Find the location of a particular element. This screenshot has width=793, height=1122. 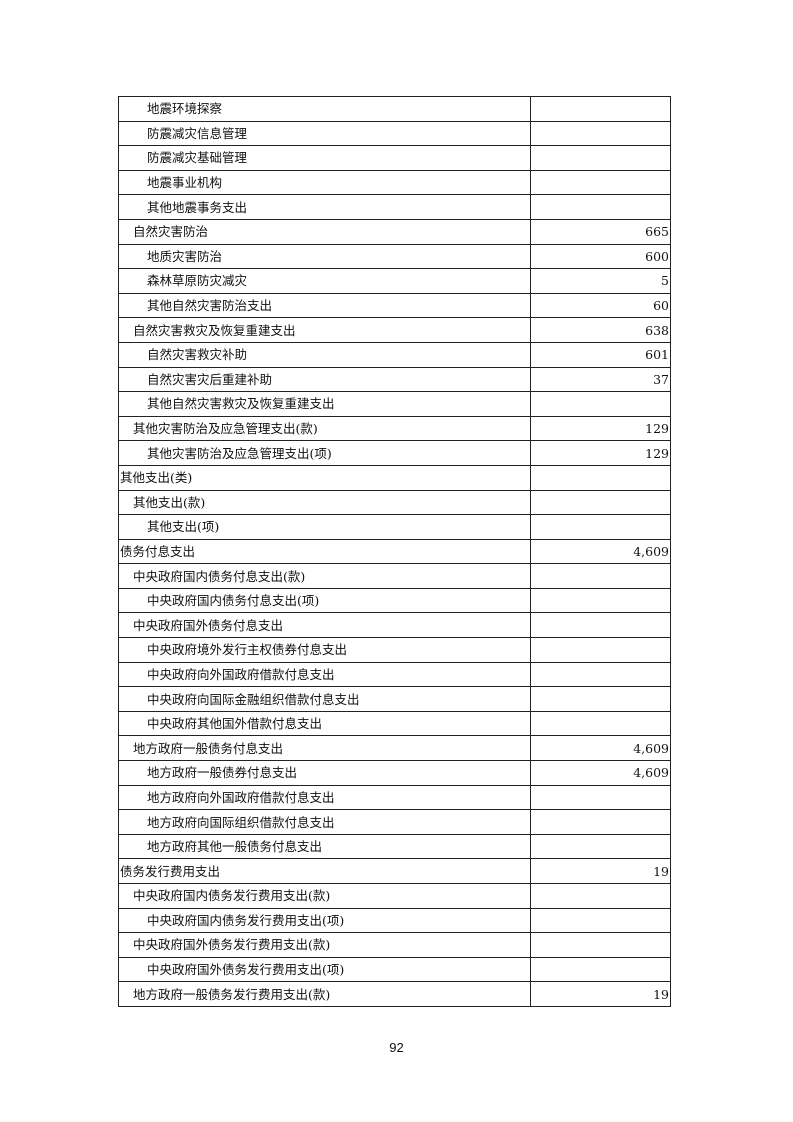

table-row: 其他灾害防治及应急管理支出(款) 129 is located at coordinates (394, 428).